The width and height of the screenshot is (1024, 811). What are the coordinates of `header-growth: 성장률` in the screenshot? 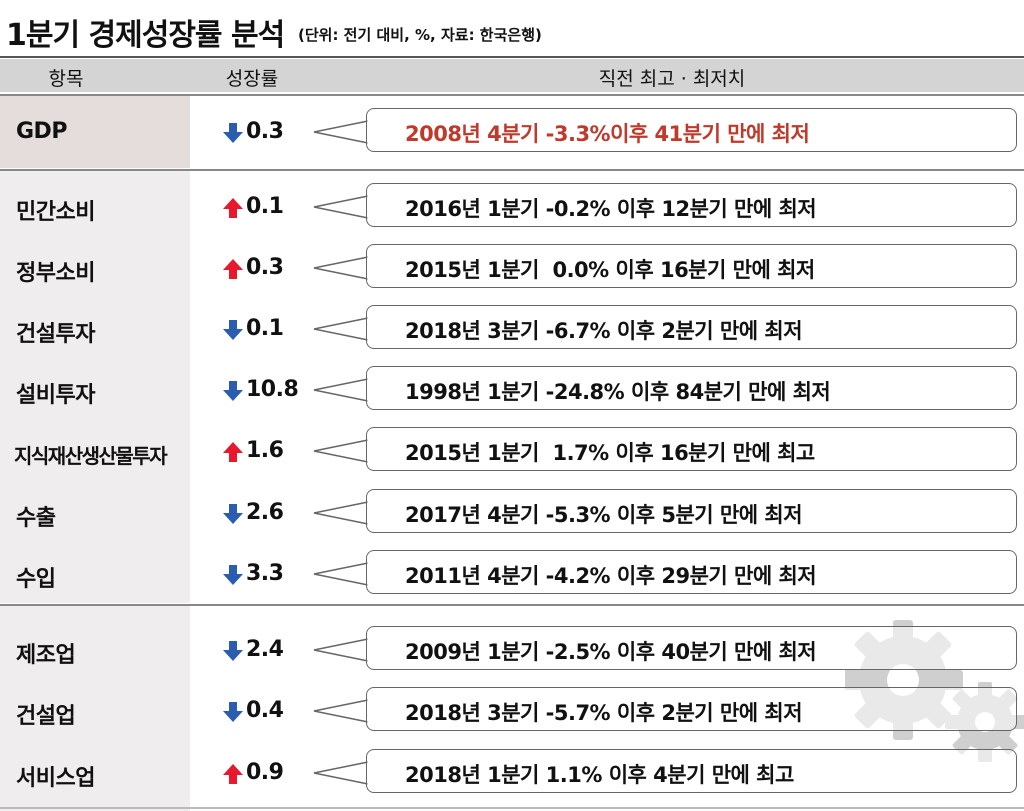 It's located at (252, 79).